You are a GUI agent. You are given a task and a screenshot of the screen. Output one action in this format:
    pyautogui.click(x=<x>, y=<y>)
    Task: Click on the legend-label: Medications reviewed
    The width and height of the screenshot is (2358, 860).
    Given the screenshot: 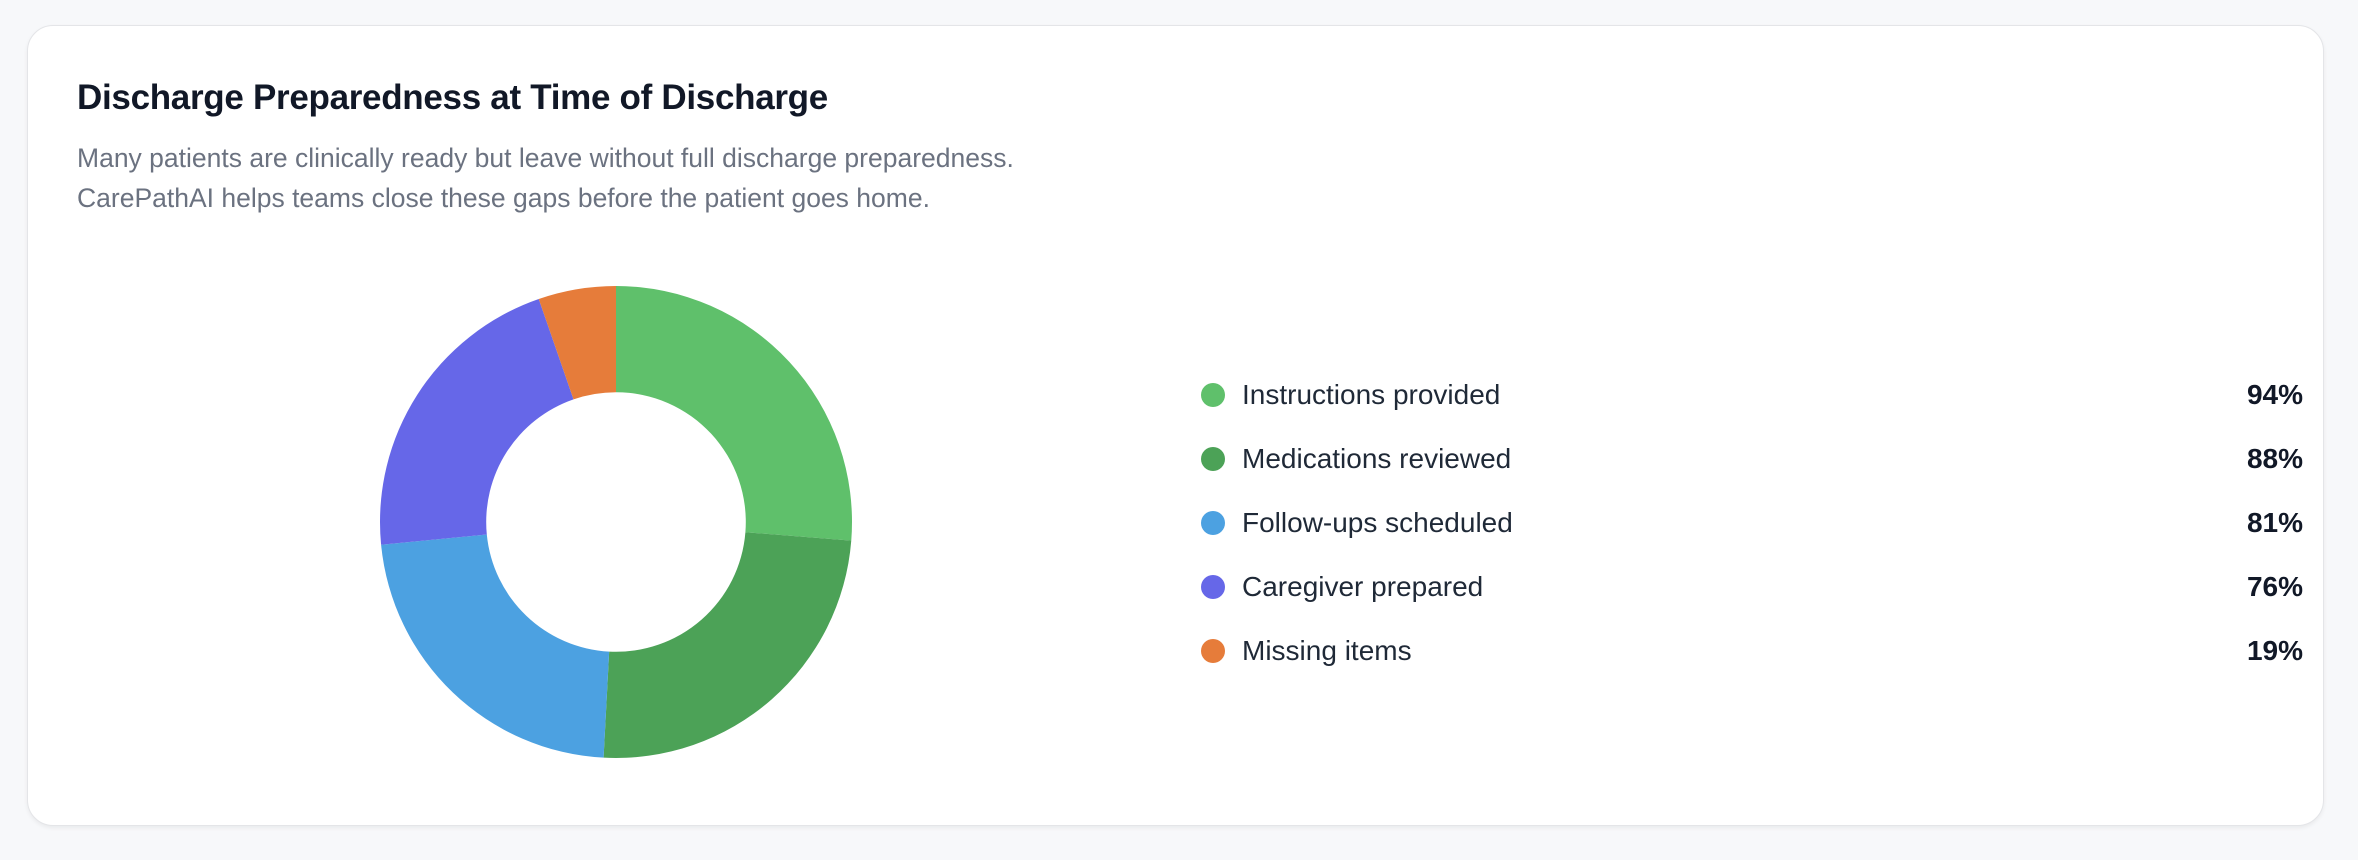 What is the action you would take?
    pyautogui.click(x=1377, y=458)
    